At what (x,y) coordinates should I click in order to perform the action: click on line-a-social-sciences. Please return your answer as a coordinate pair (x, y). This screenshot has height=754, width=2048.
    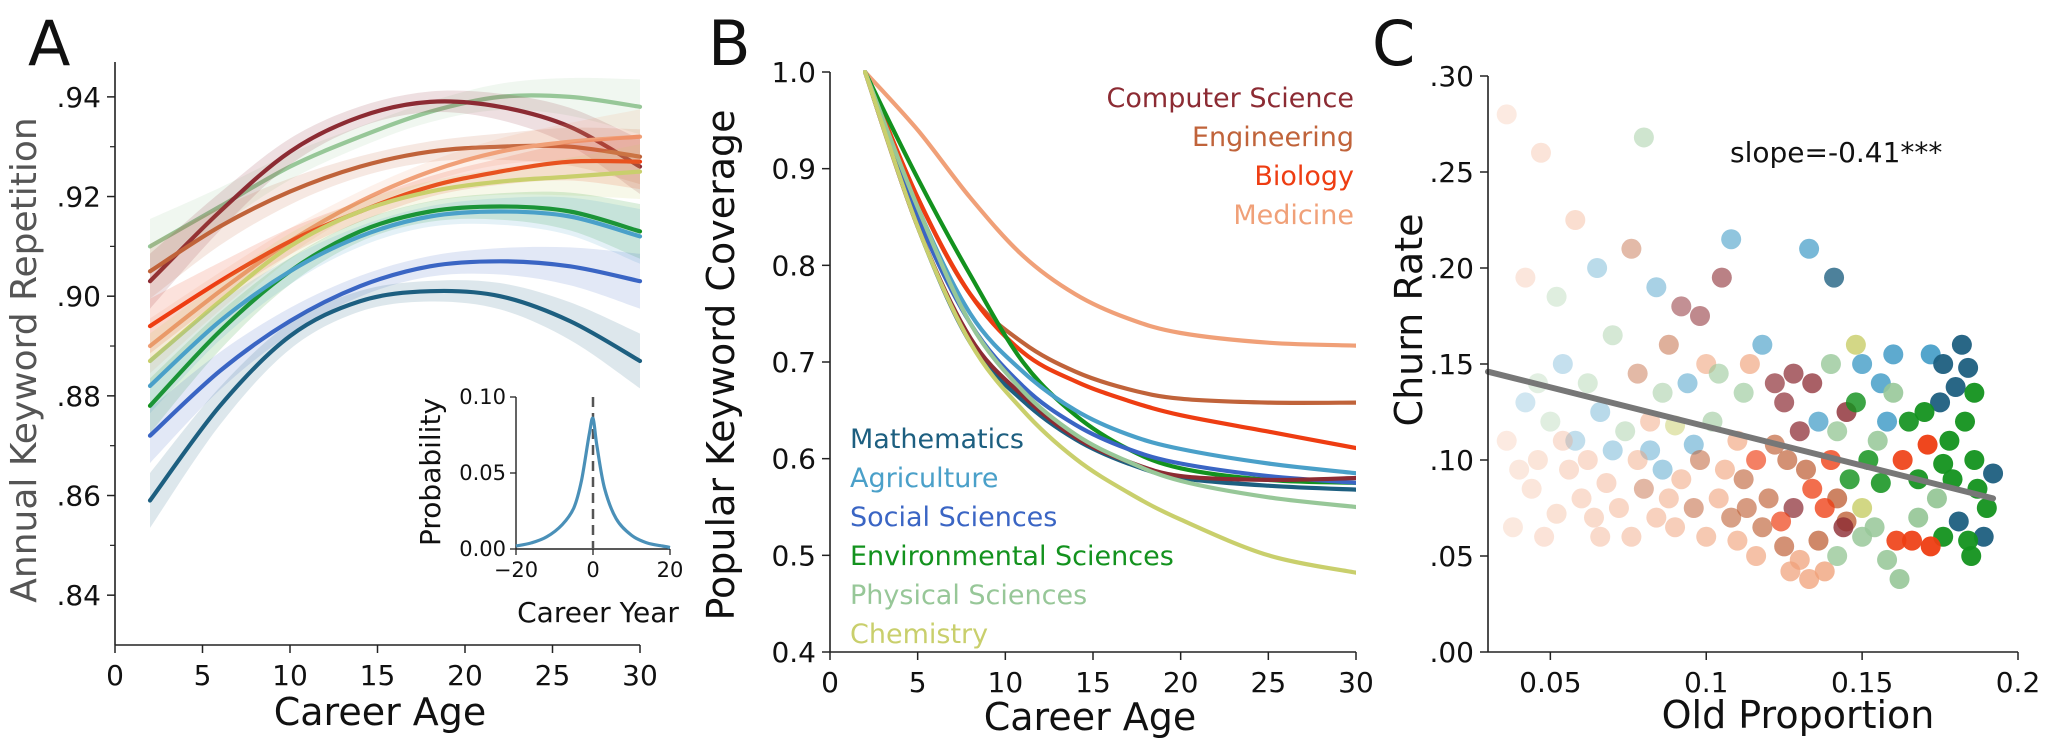
    Looking at the image, I should click on (395, 348).